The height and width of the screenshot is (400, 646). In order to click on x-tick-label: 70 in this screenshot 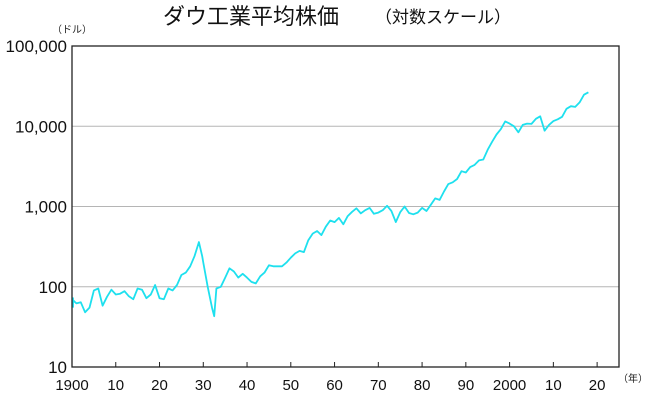, I will do `click(378, 385)`.